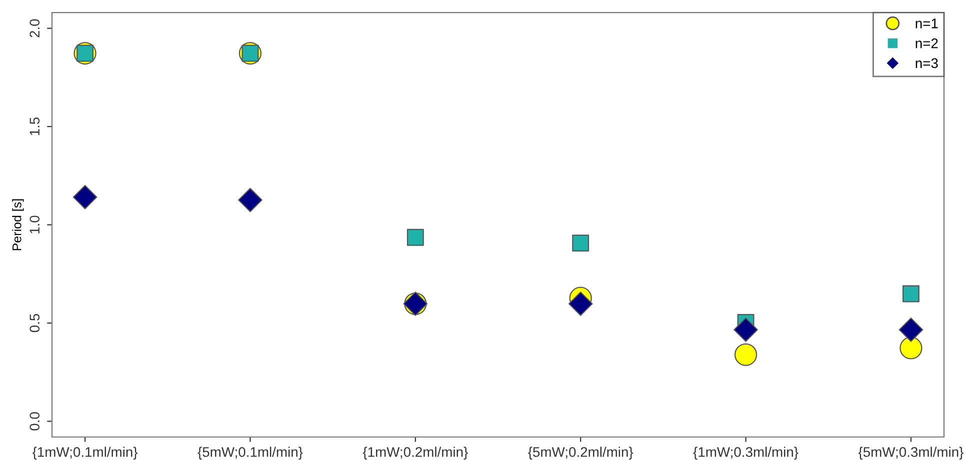 The image size is (966, 471). Describe the element at coordinates (35, 323) in the screenshot. I see `y-tick-label: 0.5` at that location.